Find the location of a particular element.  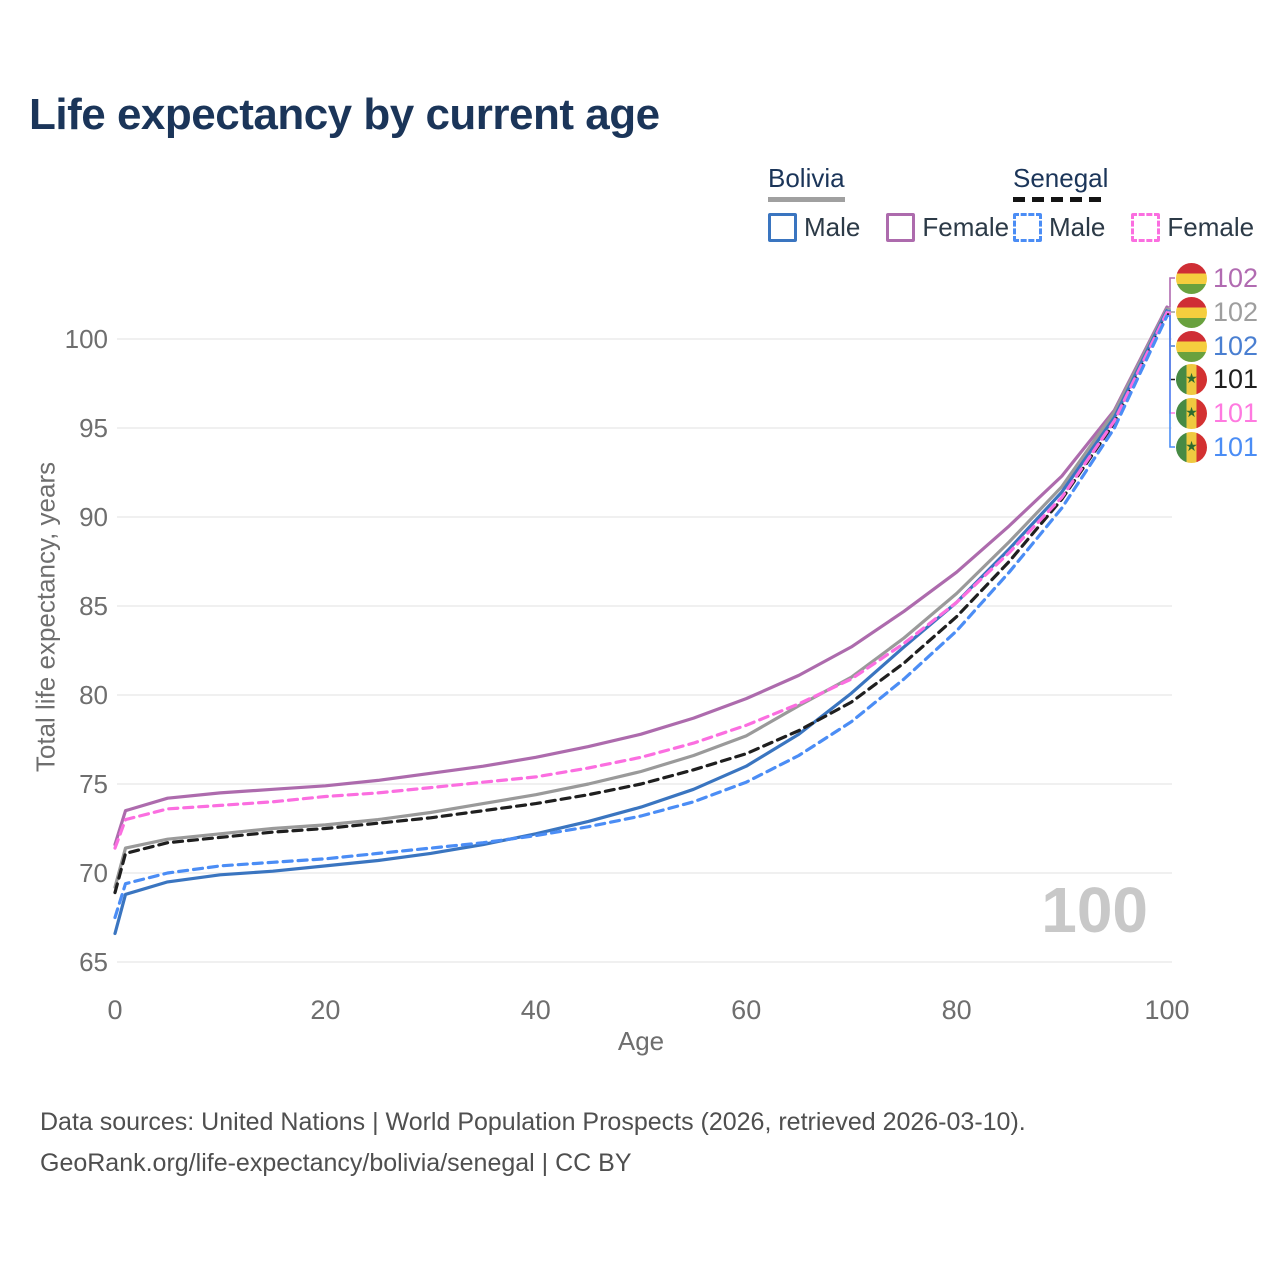

senegal-female-swatch-icon is located at coordinates (1146, 227).